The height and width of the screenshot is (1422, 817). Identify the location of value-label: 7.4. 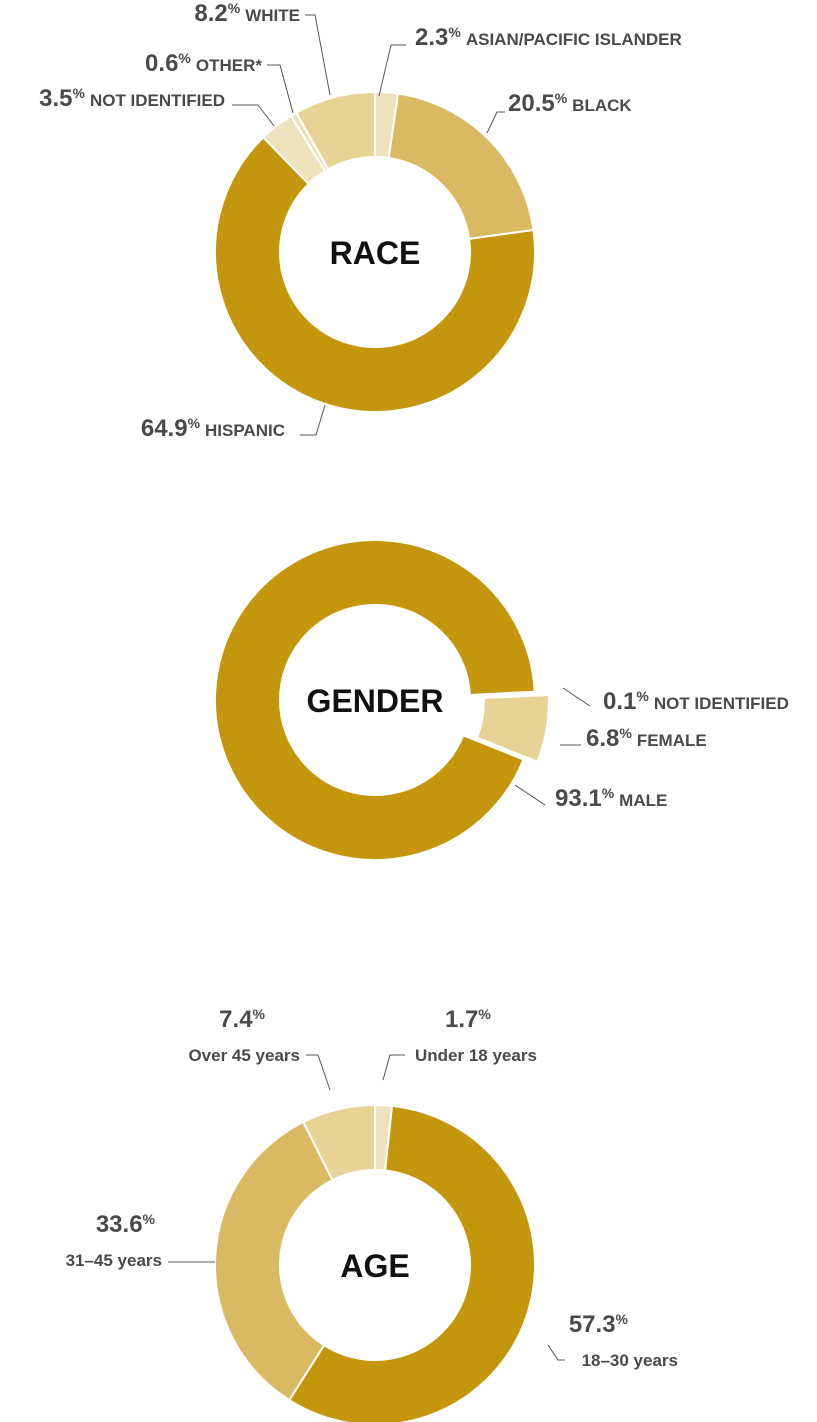
(236, 1019).